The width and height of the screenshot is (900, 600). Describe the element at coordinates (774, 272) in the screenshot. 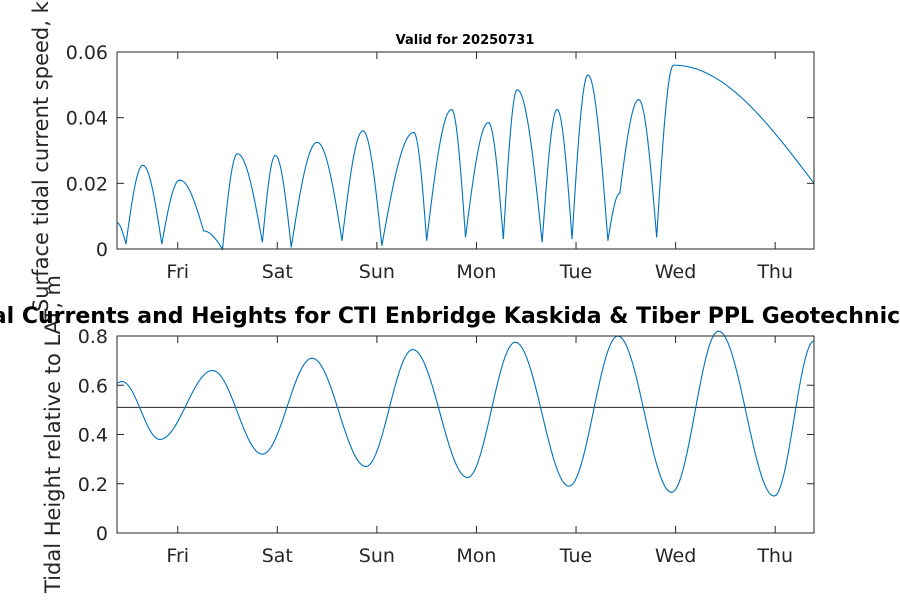

I see `current-speed-xtick-label: Thu` at that location.